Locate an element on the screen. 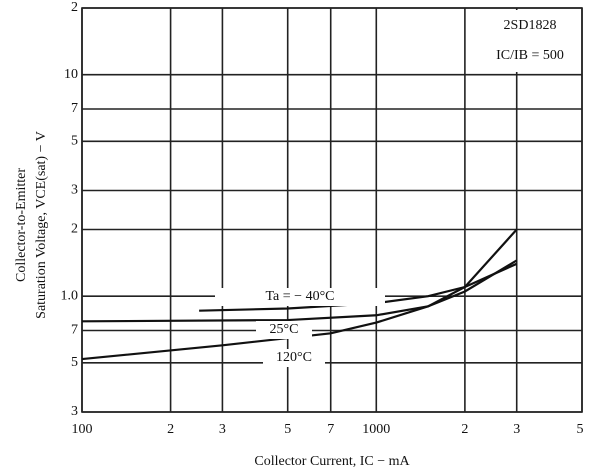 This screenshot has width=590, height=473. x-tick-label: 7 is located at coordinates (330, 429).